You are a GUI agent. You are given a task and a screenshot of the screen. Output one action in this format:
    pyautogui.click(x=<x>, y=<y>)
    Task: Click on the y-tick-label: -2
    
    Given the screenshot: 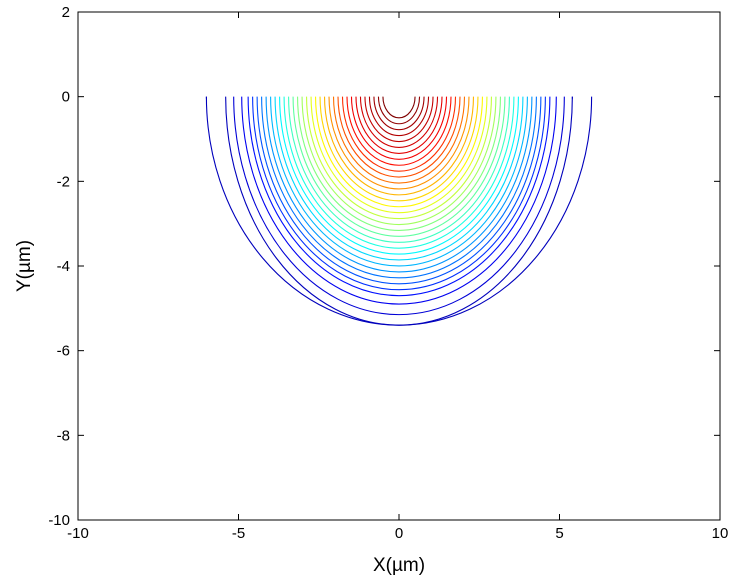 What is the action you would take?
    pyautogui.click(x=63, y=181)
    